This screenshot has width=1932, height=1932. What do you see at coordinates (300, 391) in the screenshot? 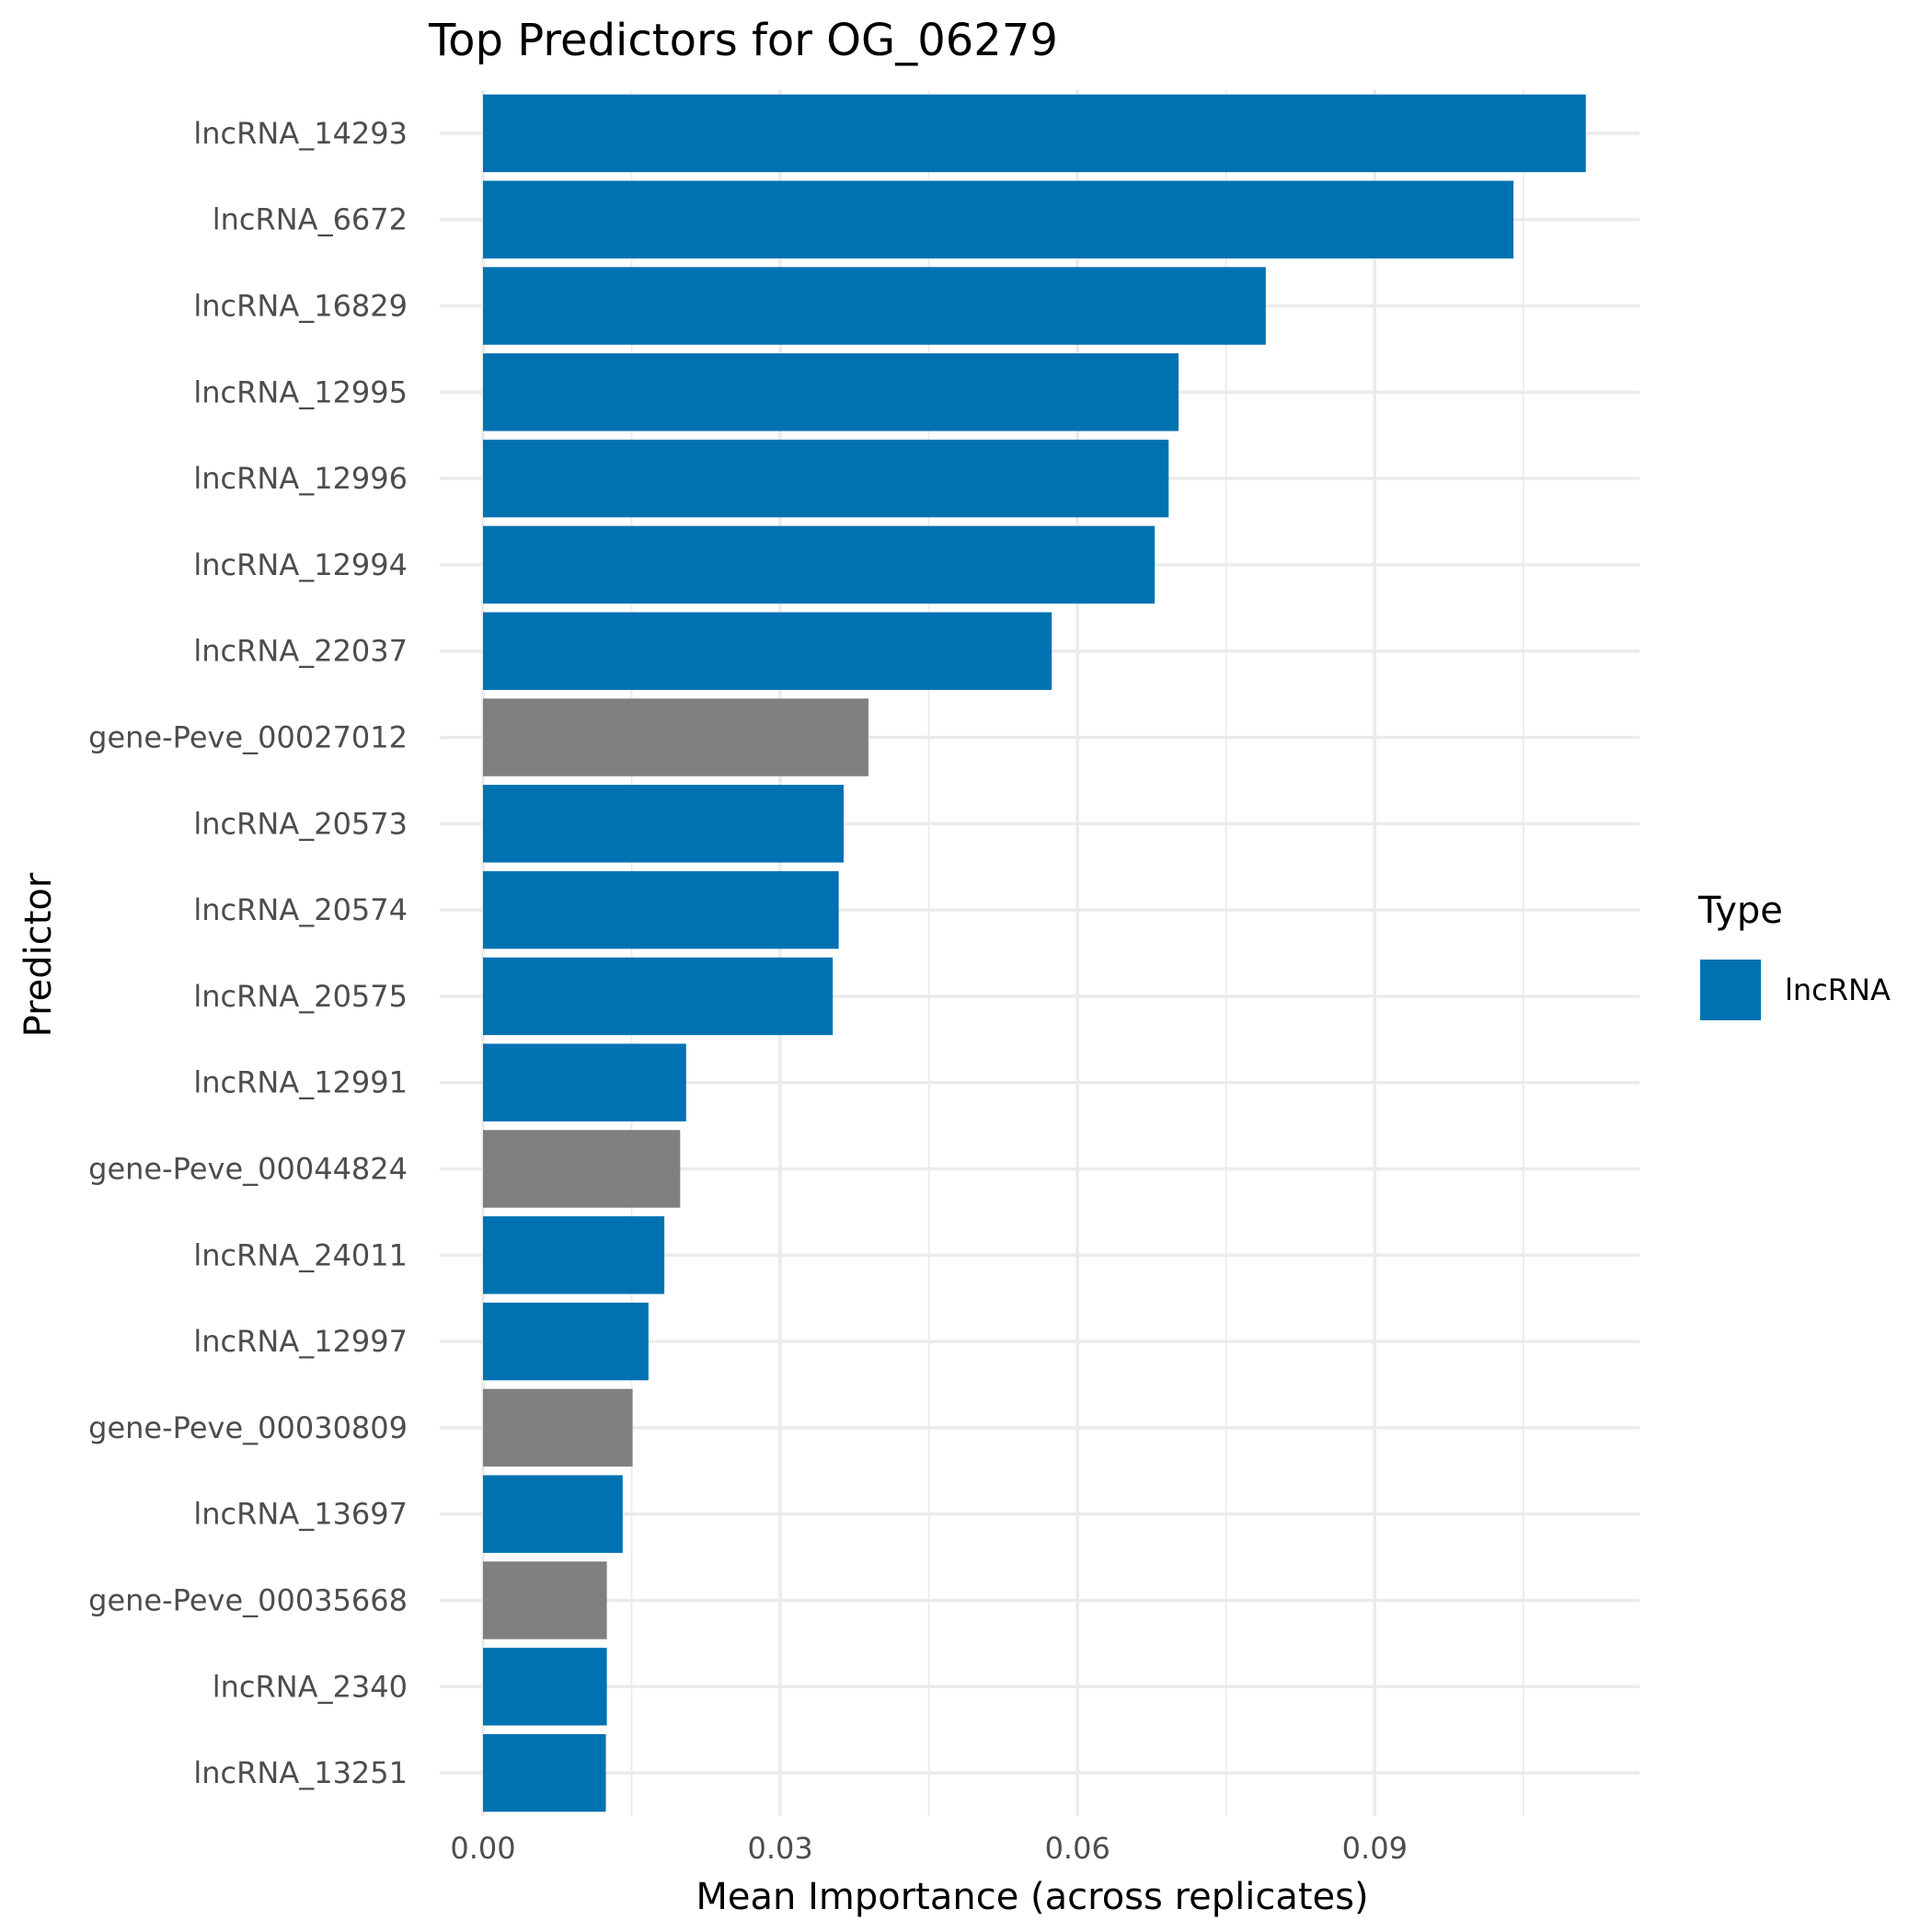
I see `y-tick-label: lncRNA_12995` at bounding box center [300, 391].